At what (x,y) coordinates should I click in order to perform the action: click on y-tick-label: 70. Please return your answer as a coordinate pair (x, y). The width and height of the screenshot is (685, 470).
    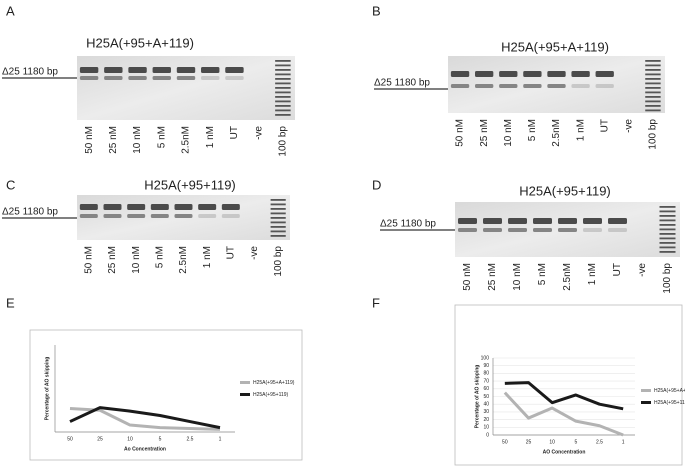
    Looking at the image, I should click on (486, 381).